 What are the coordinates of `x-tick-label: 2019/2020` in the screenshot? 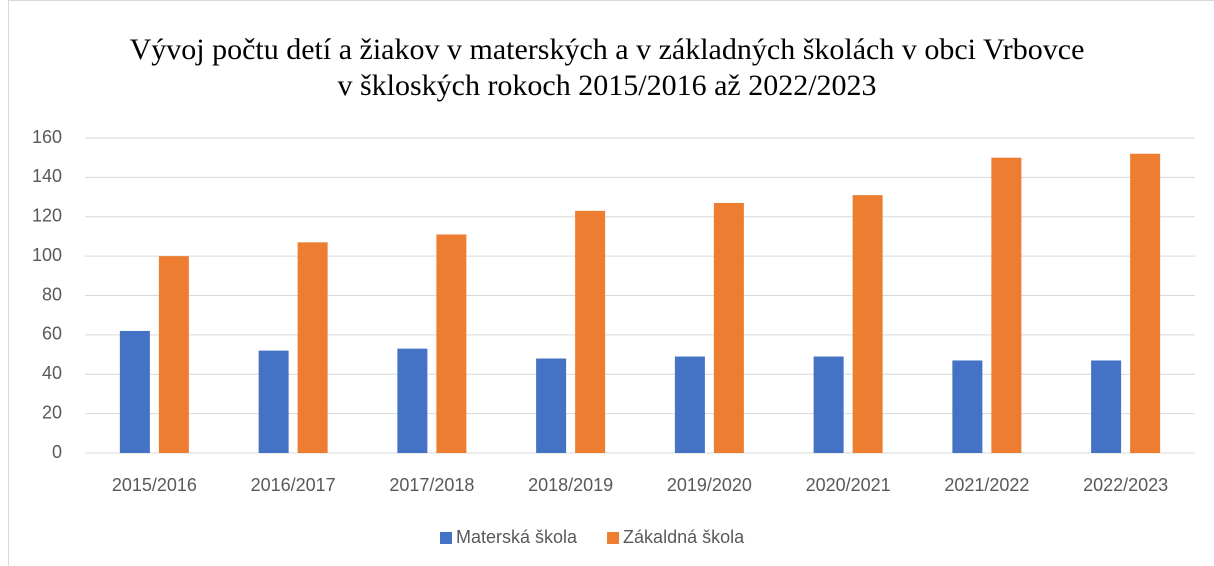 It's located at (709, 485).